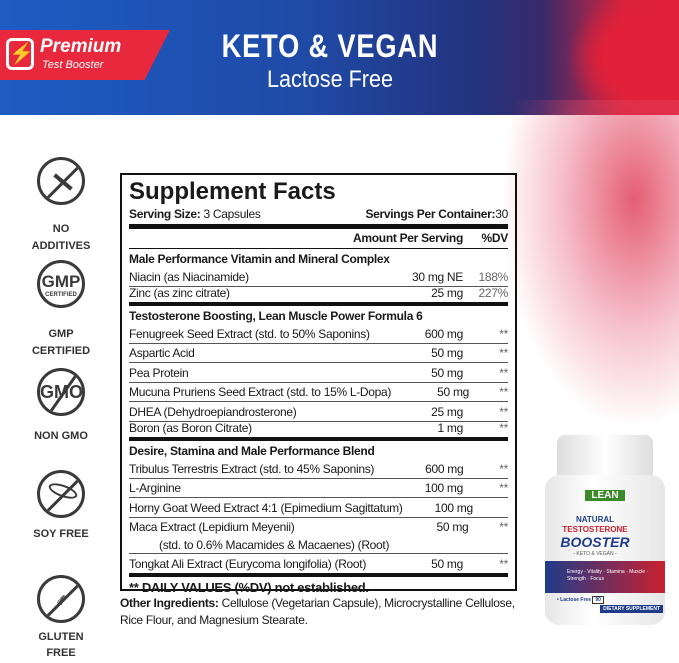  What do you see at coordinates (318, 296) in the screenshot?
I see `table-row: Zinc (as zinc citrate) 25 mg 227%` at bounding box center [318, 296].